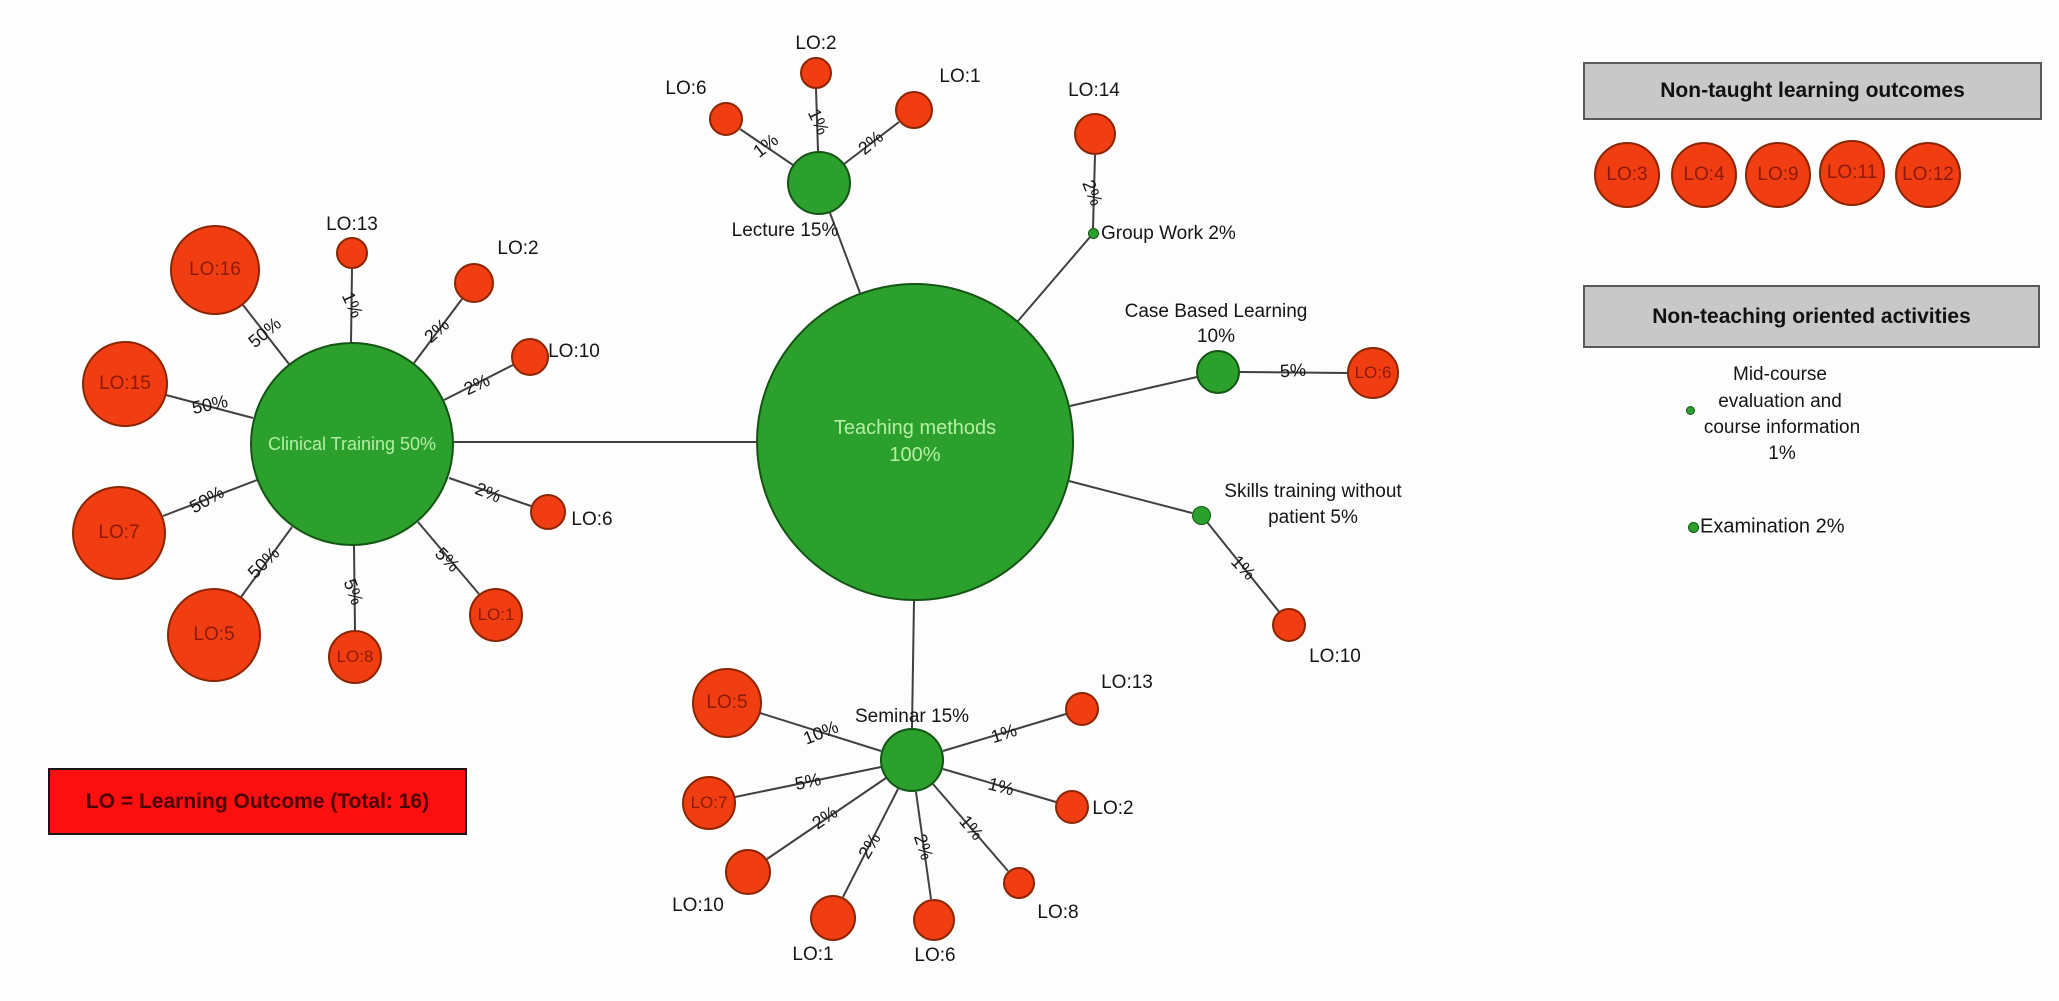 The width and height of the screenshot is (2059, 1001). What do you see at coordinates (1094, 191) in the screenshot?
I see `edge-groupwork-lo14` at bounding box center [1094, 191].